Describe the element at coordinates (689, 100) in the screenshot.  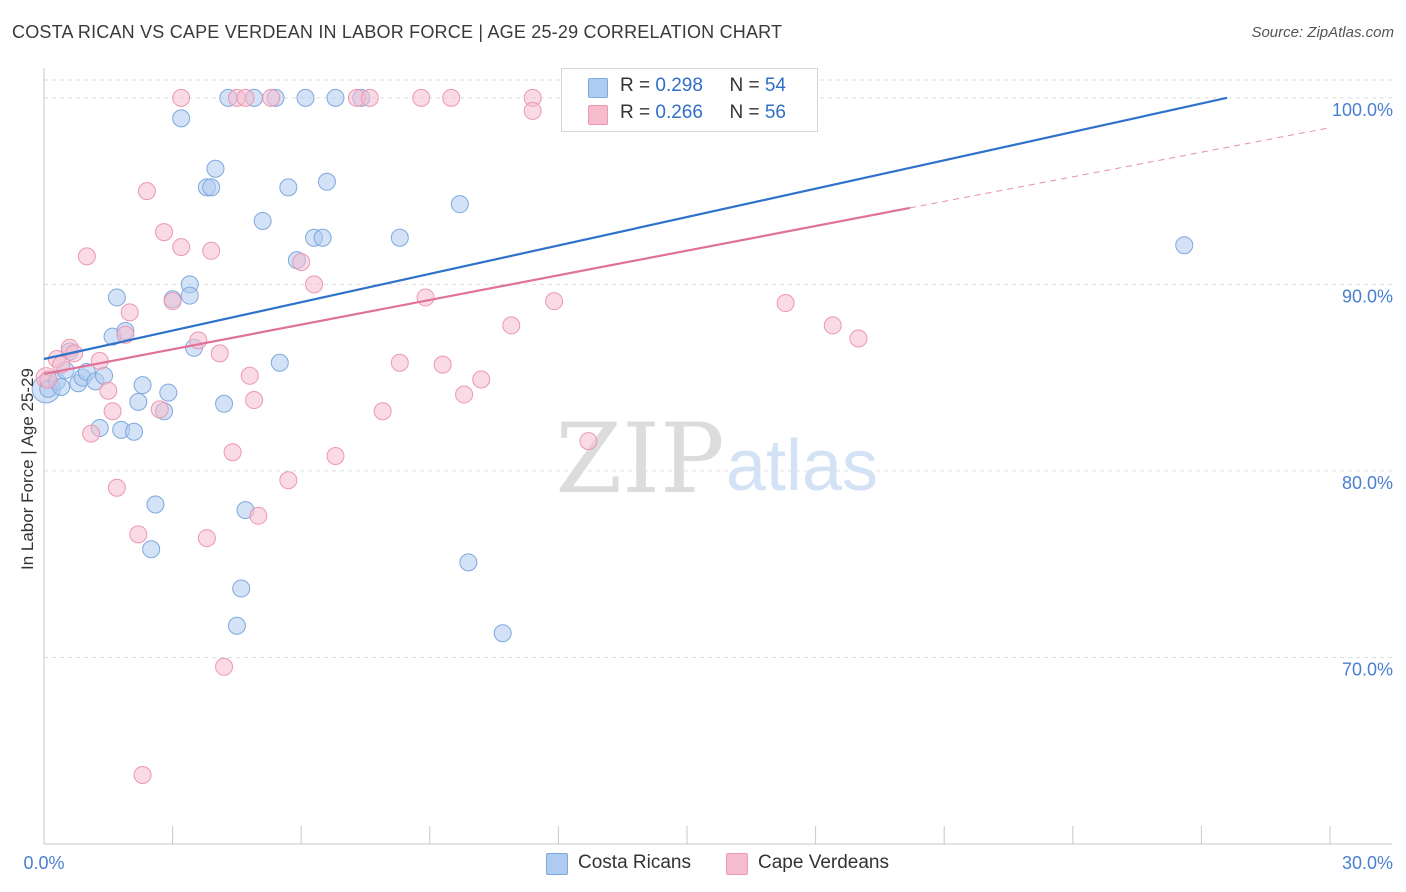
I see `stats-legend: R = 0.298 N = 54 R = 0.266 N = 56` at that location.